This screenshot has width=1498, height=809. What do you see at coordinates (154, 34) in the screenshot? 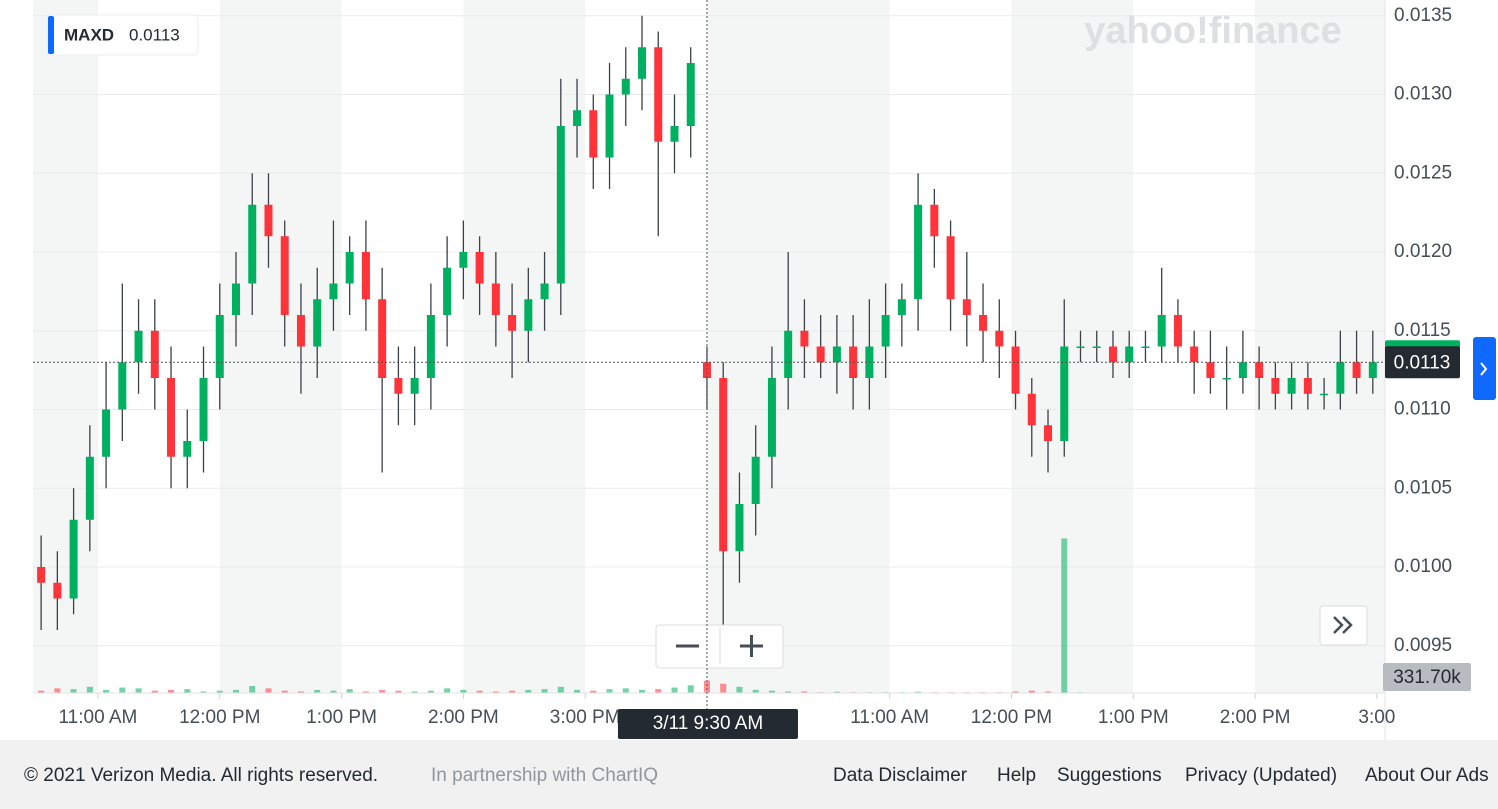
I see `legend-price: 0.0113` at bounding box center [154, 34].